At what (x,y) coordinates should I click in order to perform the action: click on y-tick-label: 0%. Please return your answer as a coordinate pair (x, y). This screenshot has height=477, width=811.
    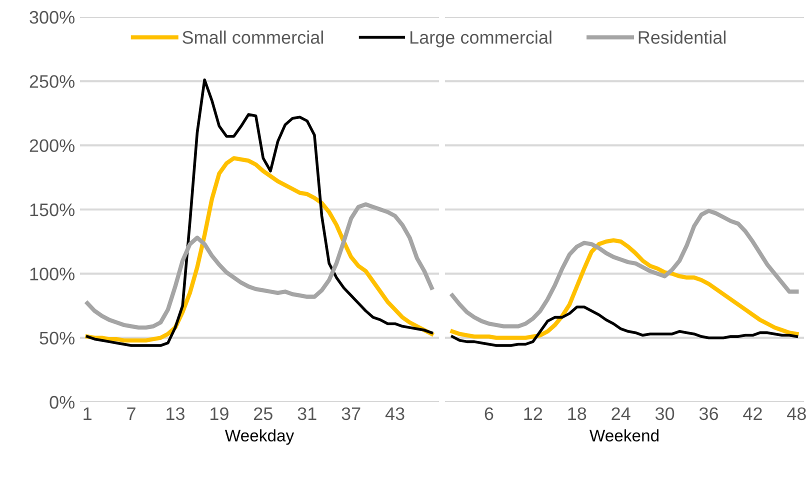
    Looking at the image, I should click on (62, 402).